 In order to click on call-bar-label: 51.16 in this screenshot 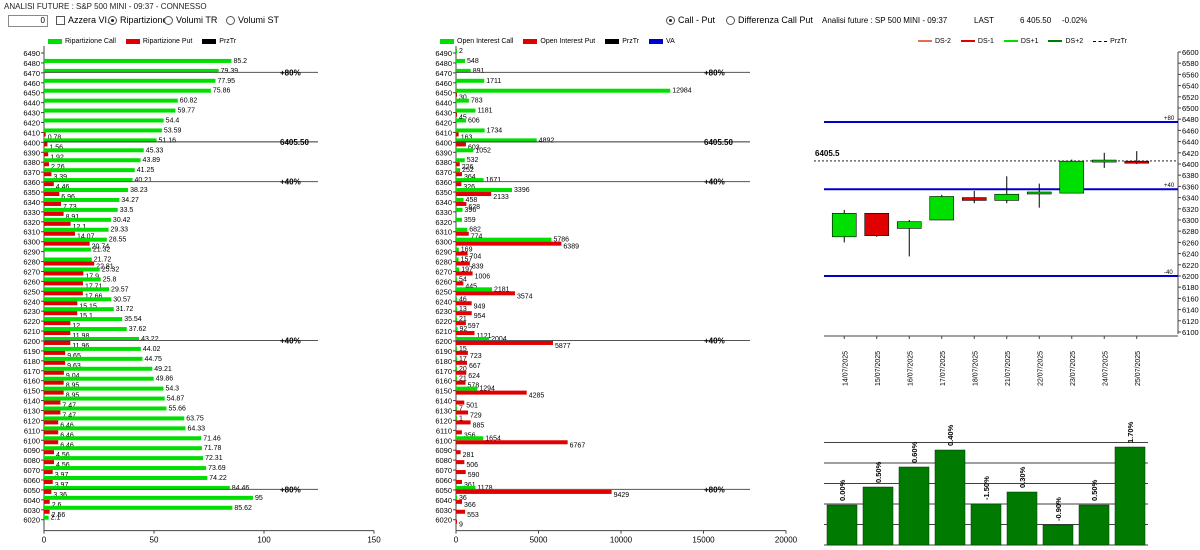, I will do `click(168, 140)`.